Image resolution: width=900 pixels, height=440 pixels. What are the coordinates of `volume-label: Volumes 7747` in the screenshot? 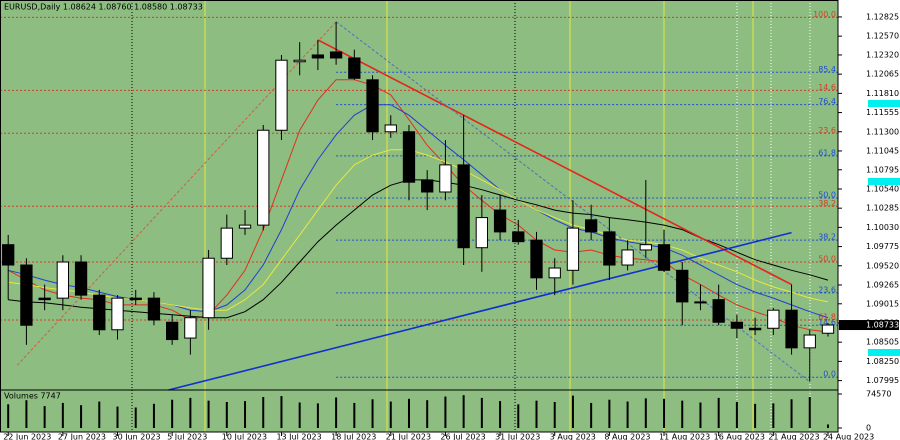 It's located at (32, 396).